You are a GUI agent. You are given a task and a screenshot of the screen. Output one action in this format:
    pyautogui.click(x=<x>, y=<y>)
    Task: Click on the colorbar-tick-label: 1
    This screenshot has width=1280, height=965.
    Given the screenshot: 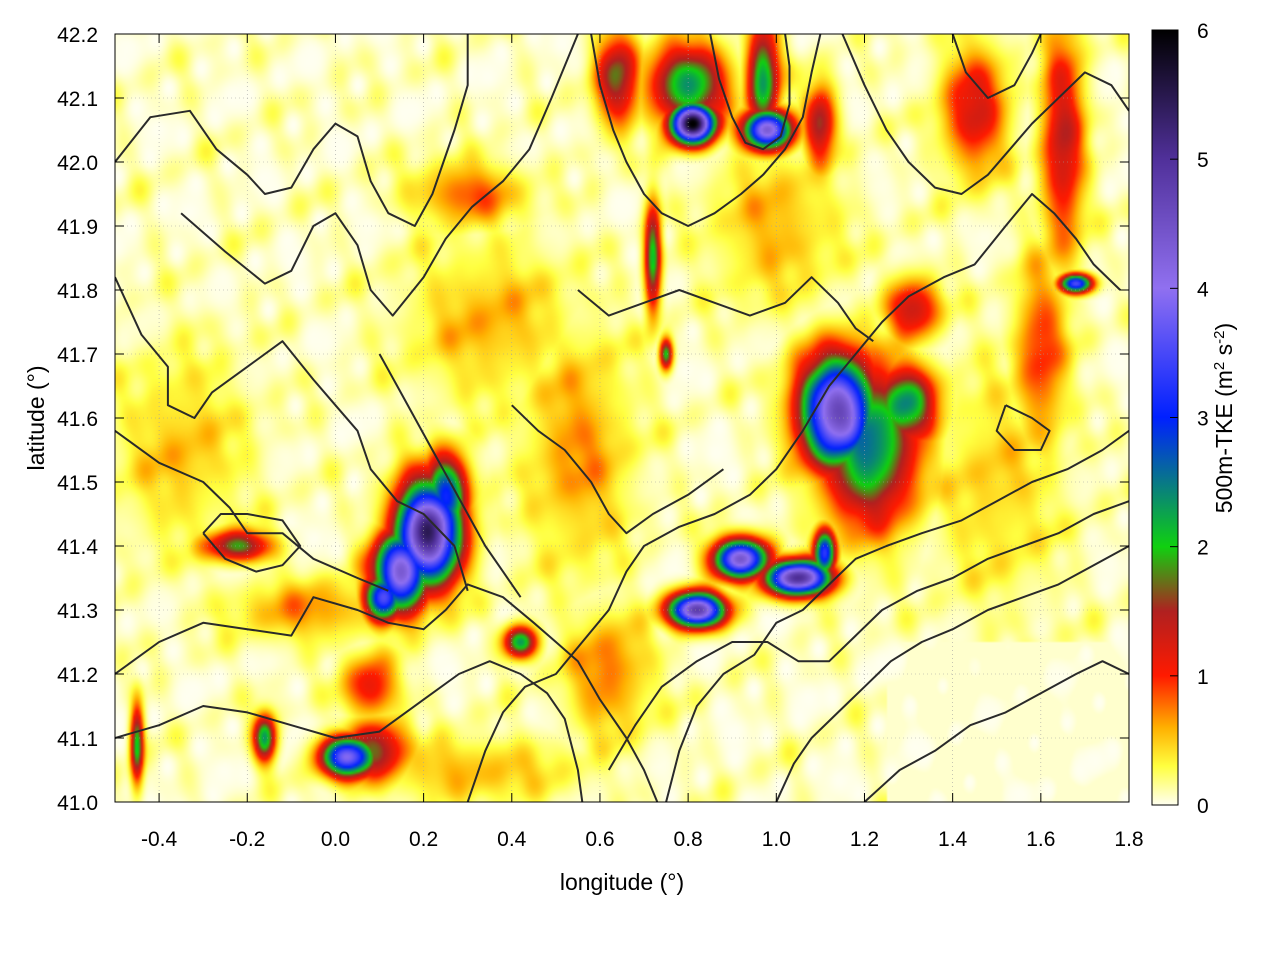 What is the action you would take?
    pyautogui.click(x=1203, y=677)
    